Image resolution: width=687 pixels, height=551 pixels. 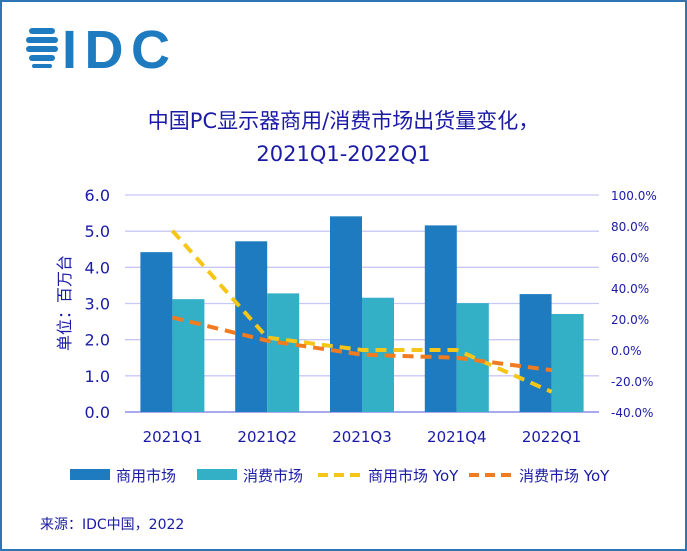 What do you see at coordinates (413, 476) in the screenshot?
I see `legend-label: 商用市场 YoY` at bounding box center [413, 476].